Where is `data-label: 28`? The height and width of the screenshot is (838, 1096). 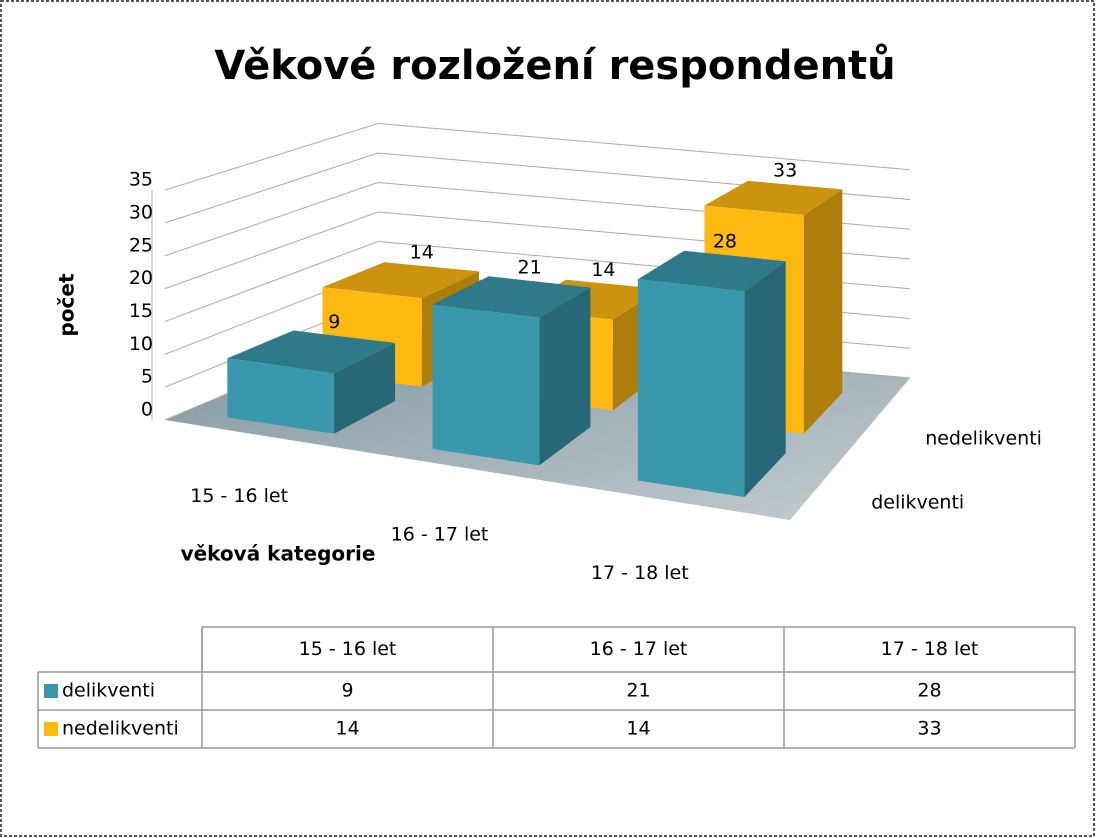 data-label: 28 is located at coordinates (725, 242).